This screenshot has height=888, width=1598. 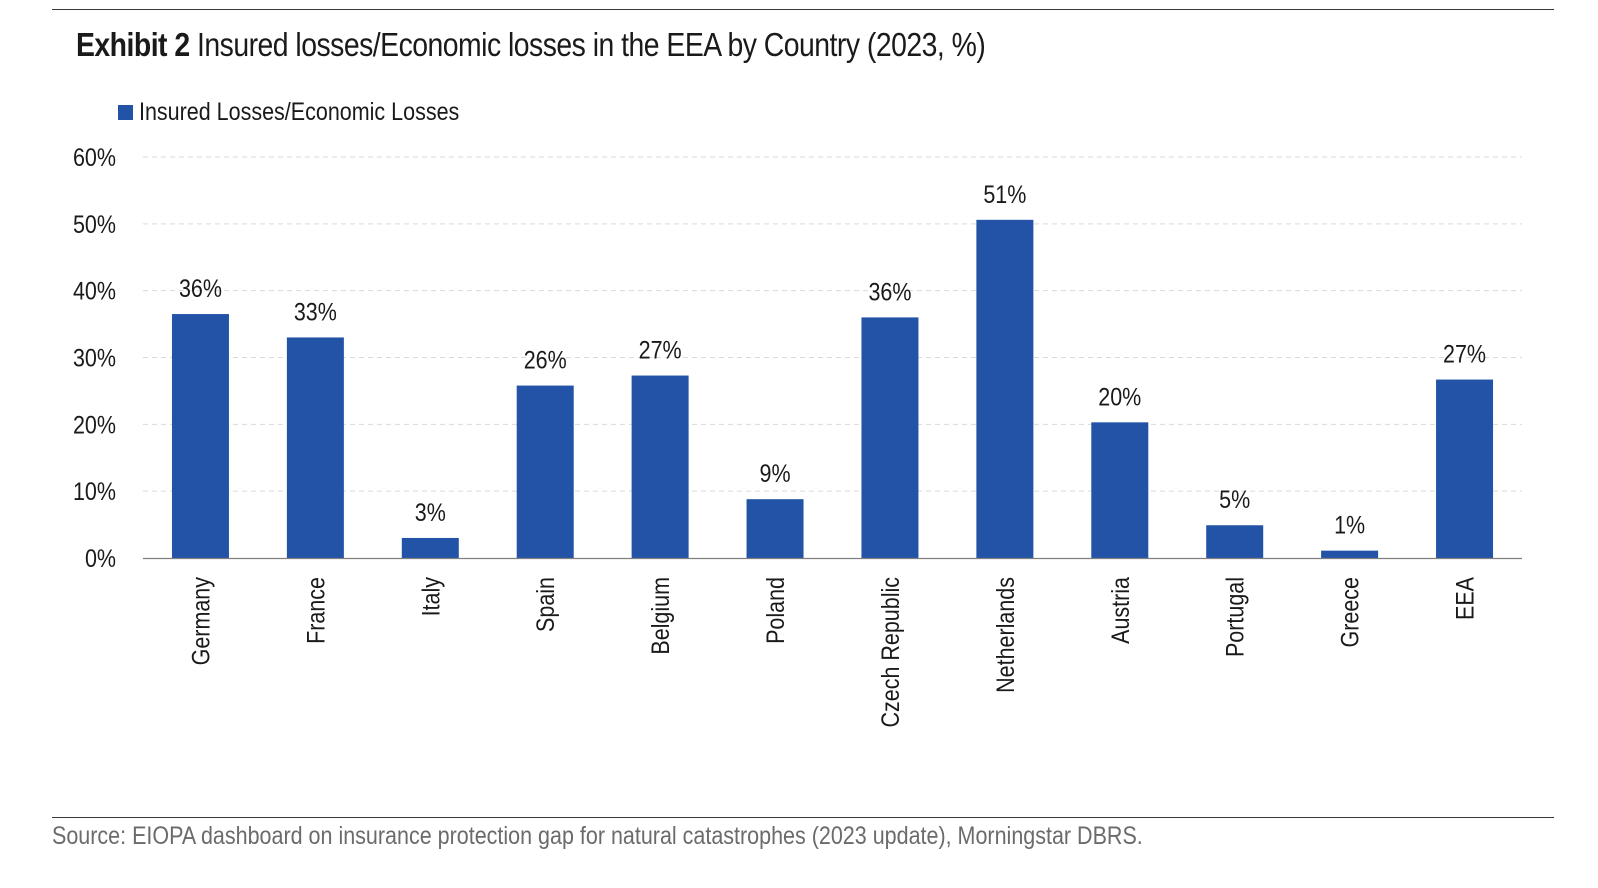 I want to click on data-label: 5%, so click(x=1234, y=500).